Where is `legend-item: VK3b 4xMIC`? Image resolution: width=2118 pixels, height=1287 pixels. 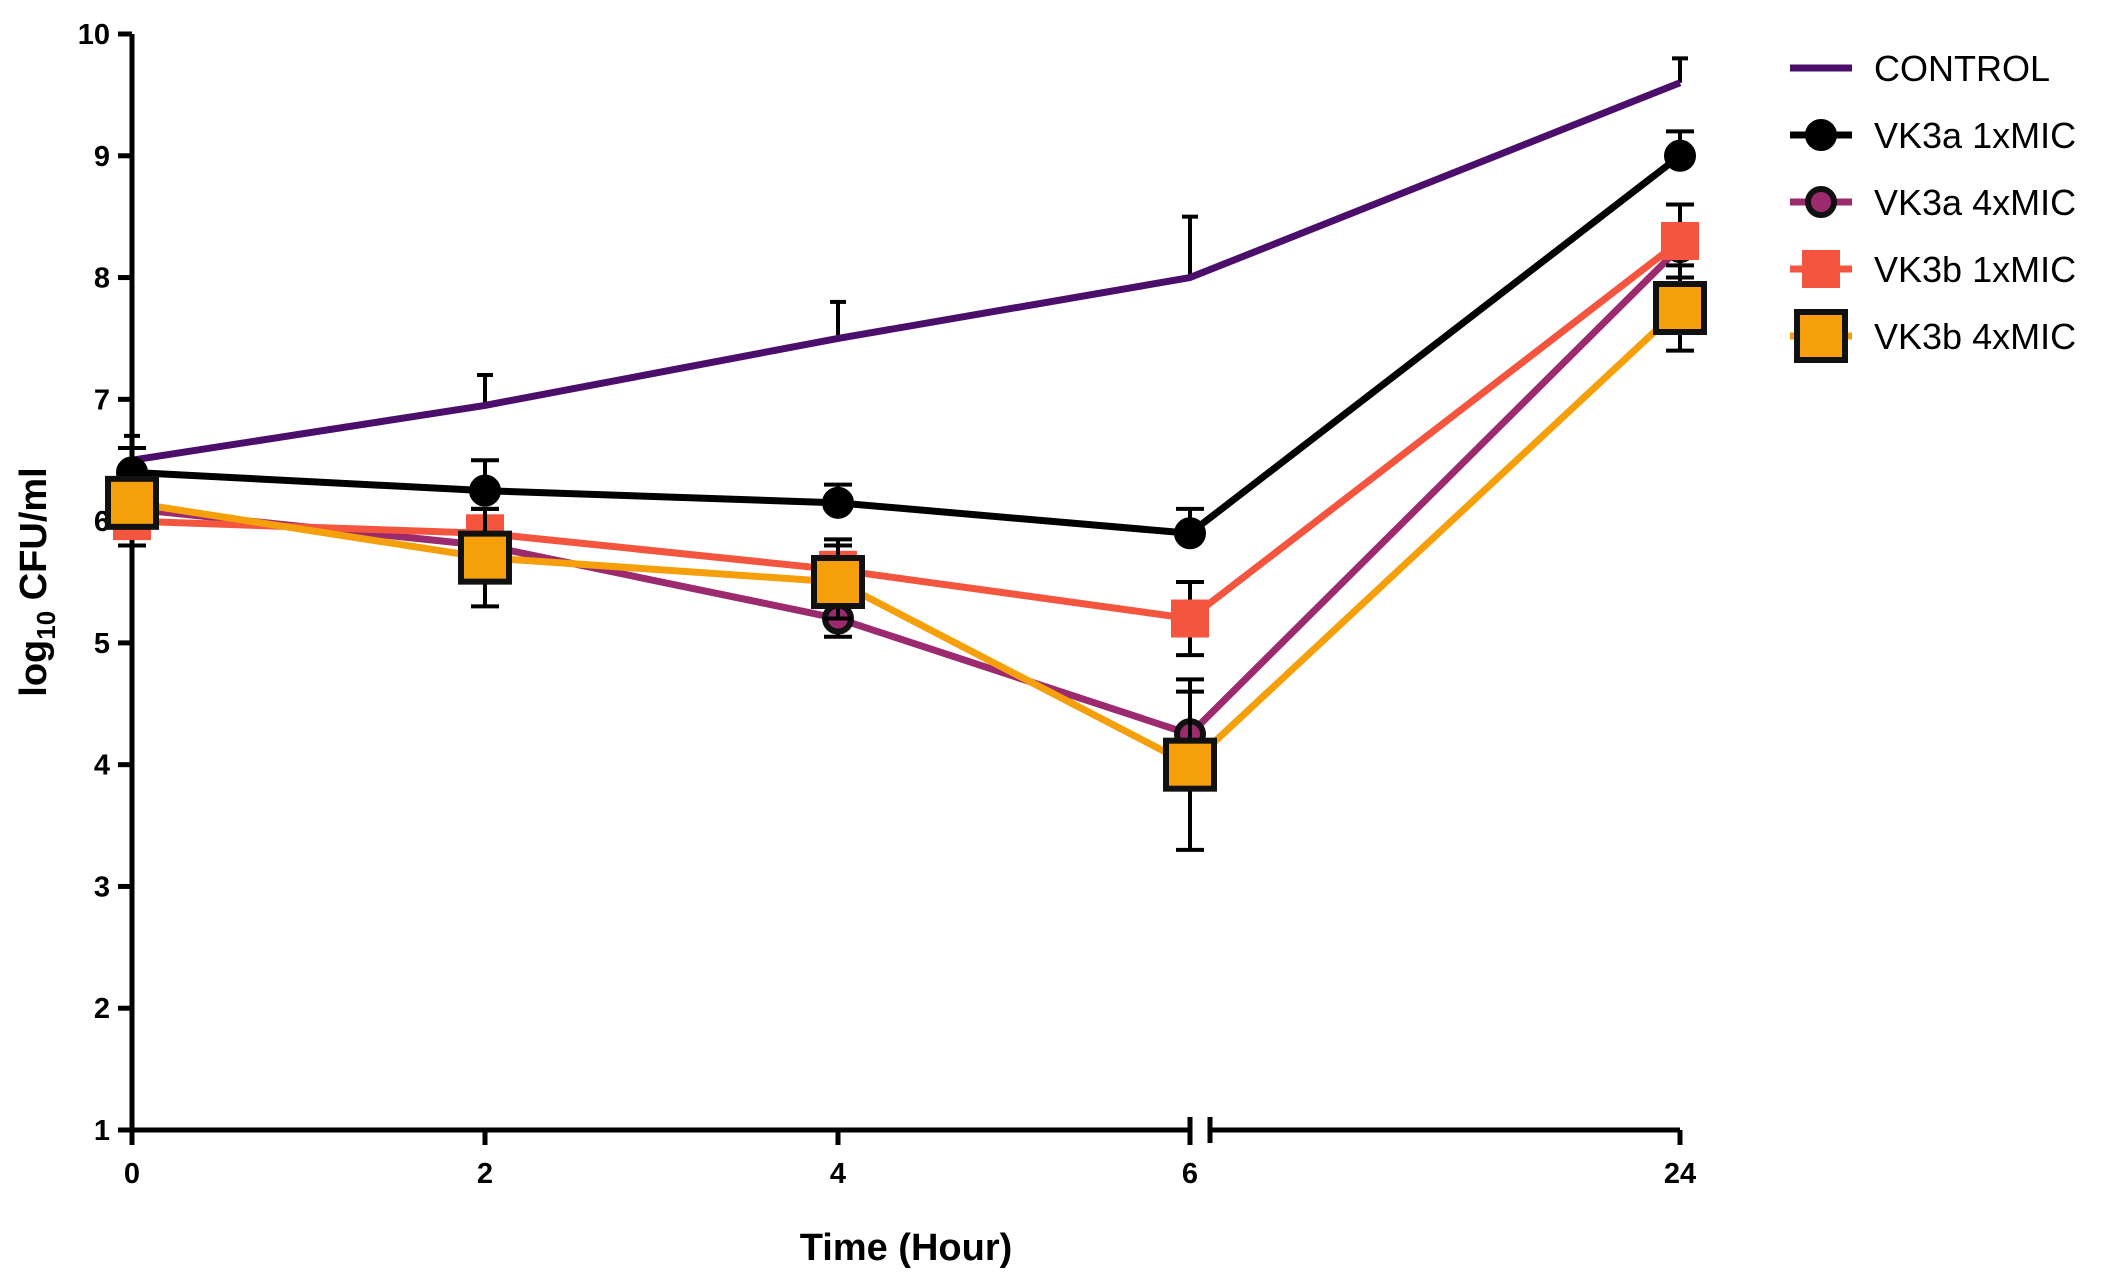
legend-item: VK3b 4xMIC is located at coordinates (1933, 336).